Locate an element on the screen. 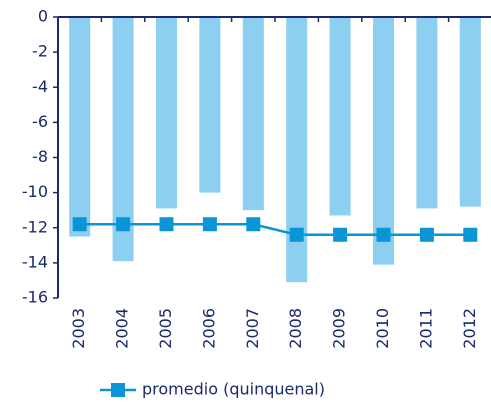  y-tick-label: -16 is located at coordinates (35, 297).